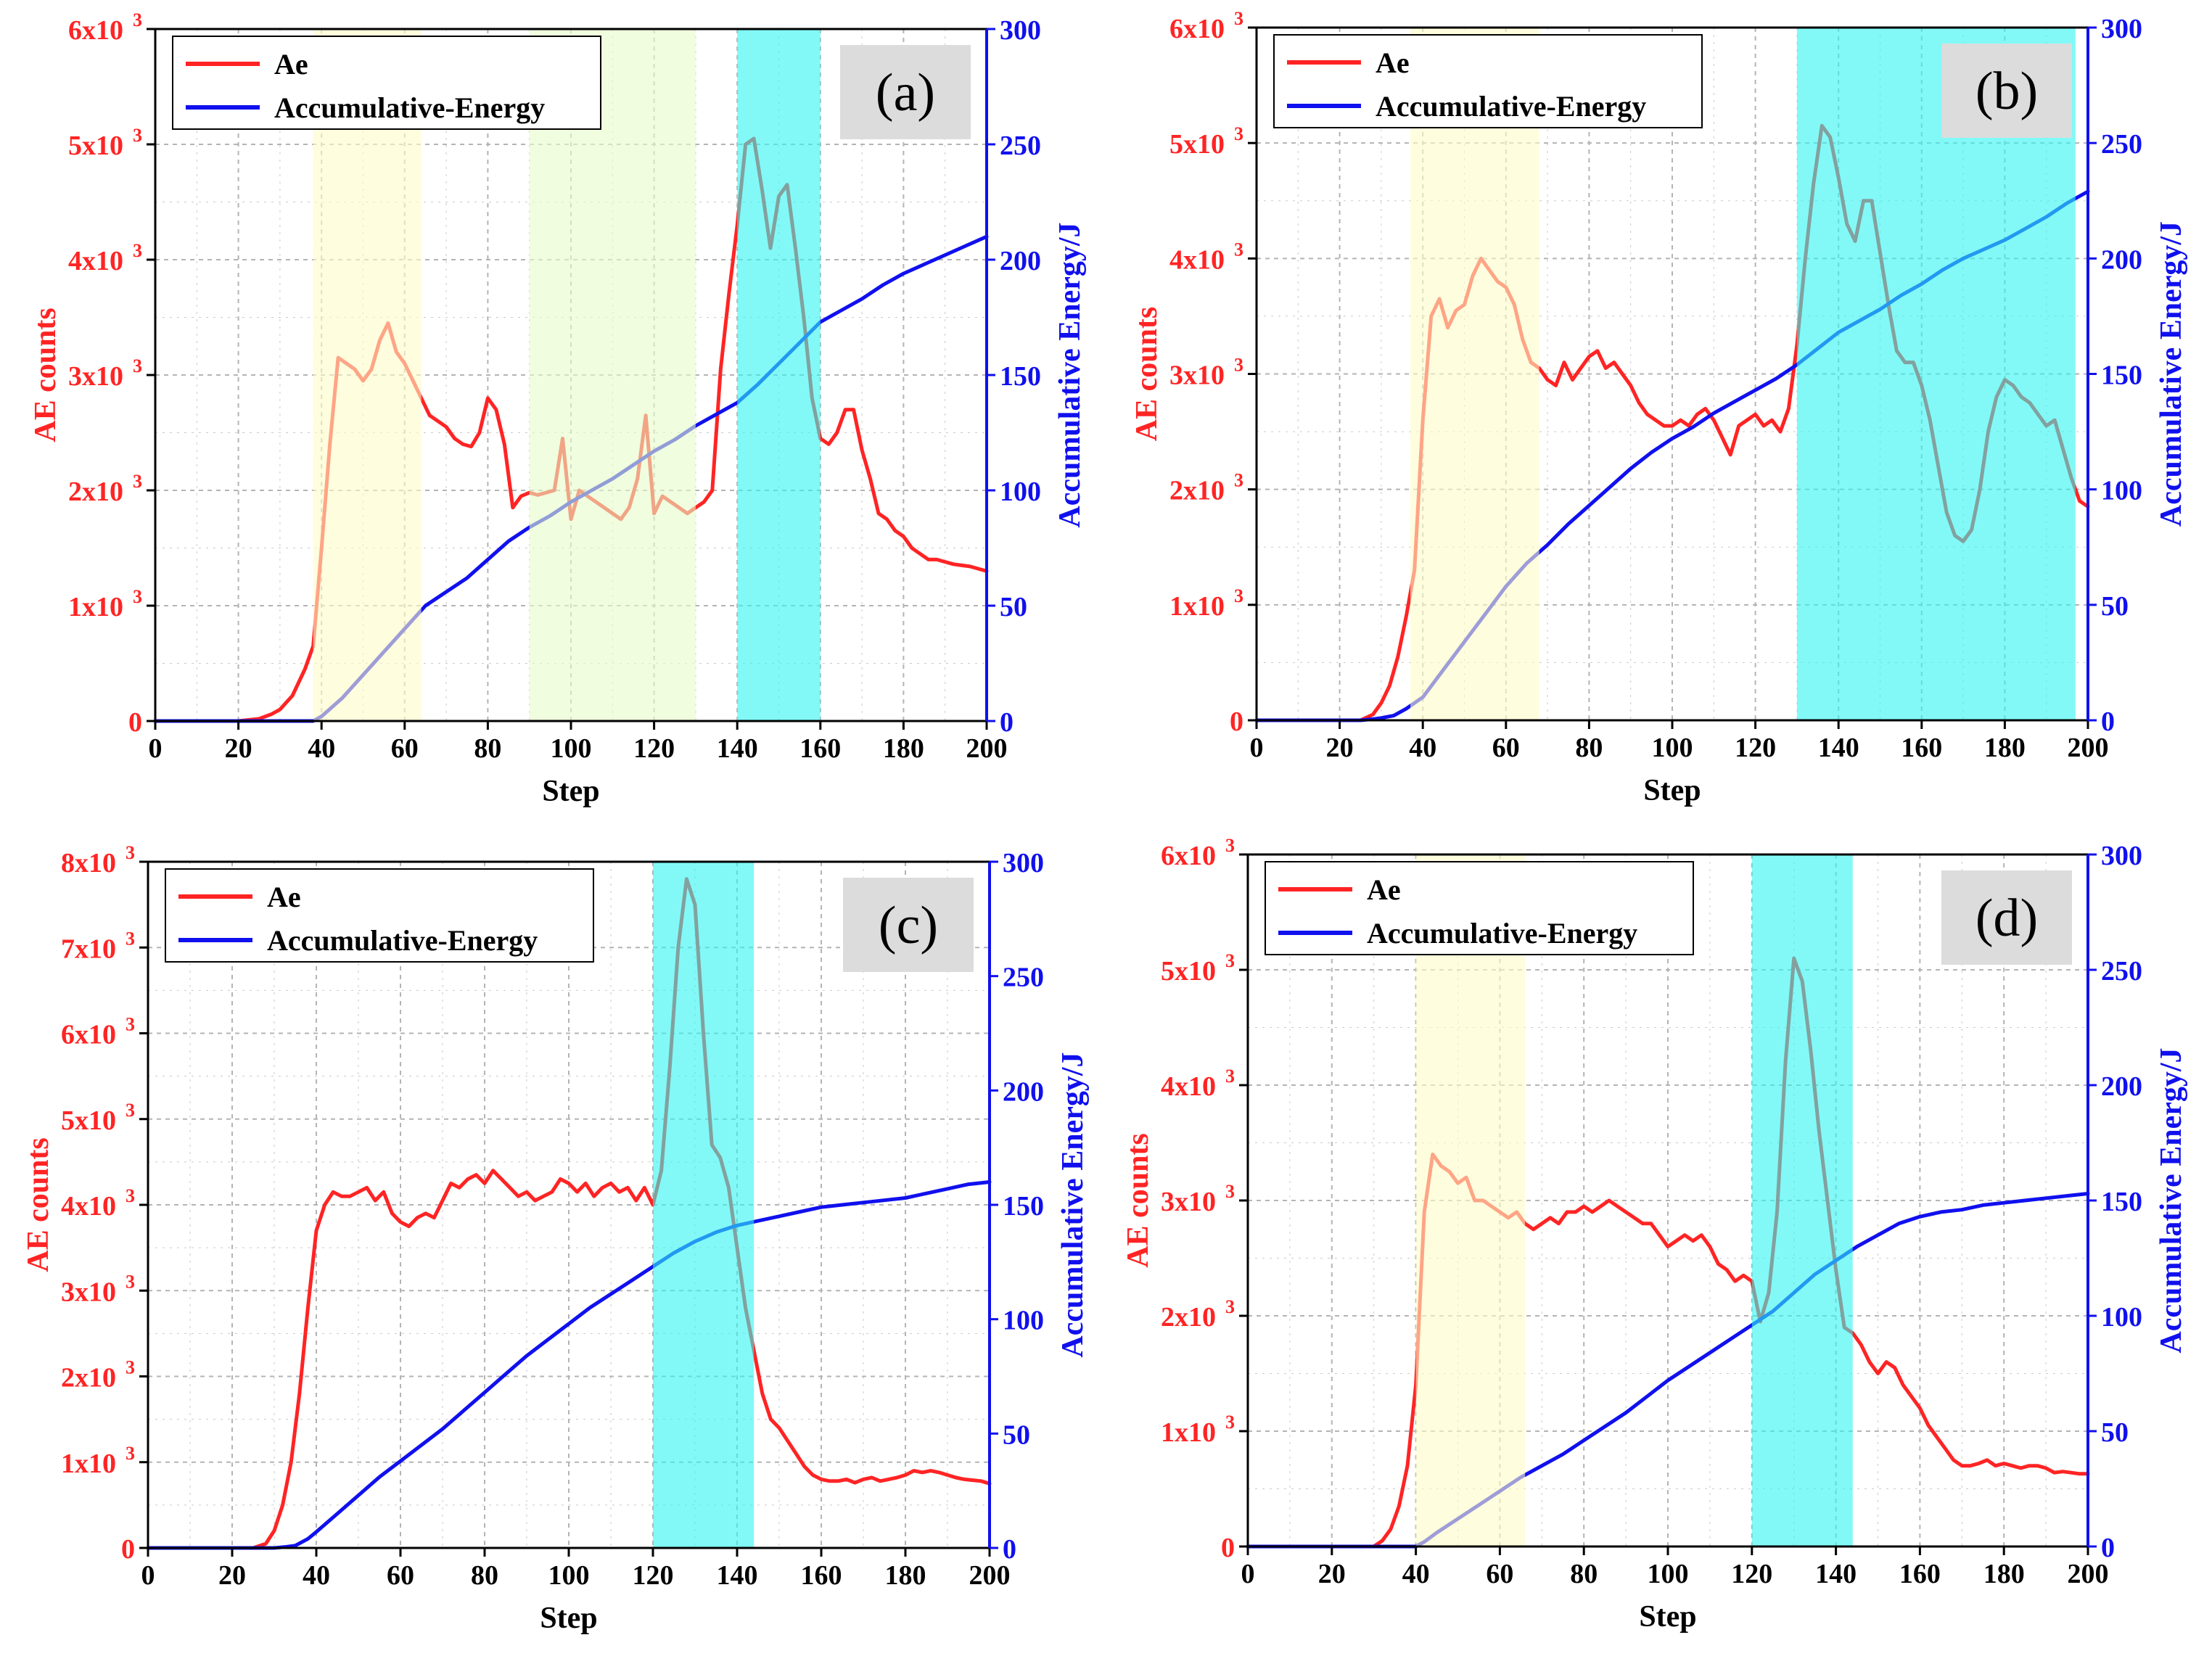 This screenshot has width=2212, height=1664. Describe the element at coordinates (89, 863) in the screenshot. I see `y-left-tick-label: 8x10` at that location.